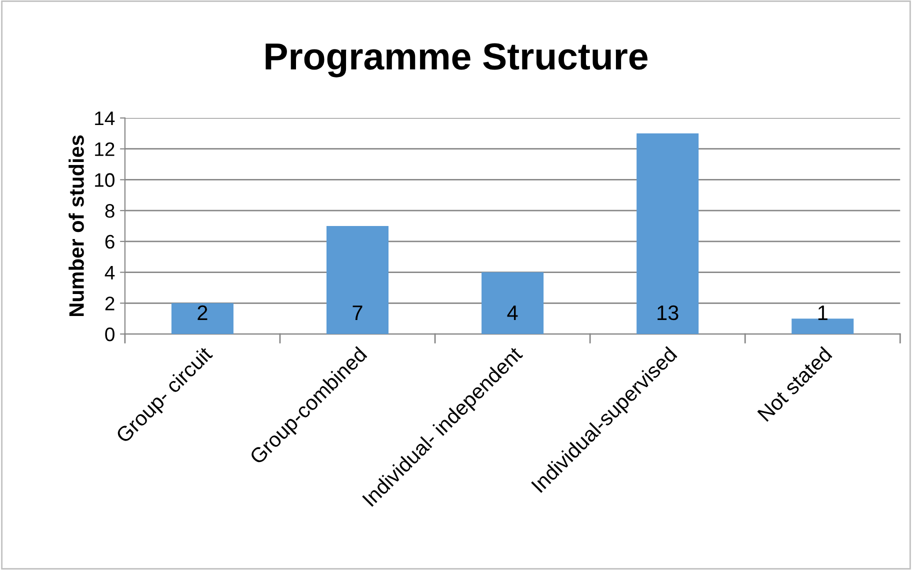 The height and width of the screenshot is (570, 912). Describe the element at coordinates (109, 211) in the screenshot. I see `y-tick-label: 8` at that location.